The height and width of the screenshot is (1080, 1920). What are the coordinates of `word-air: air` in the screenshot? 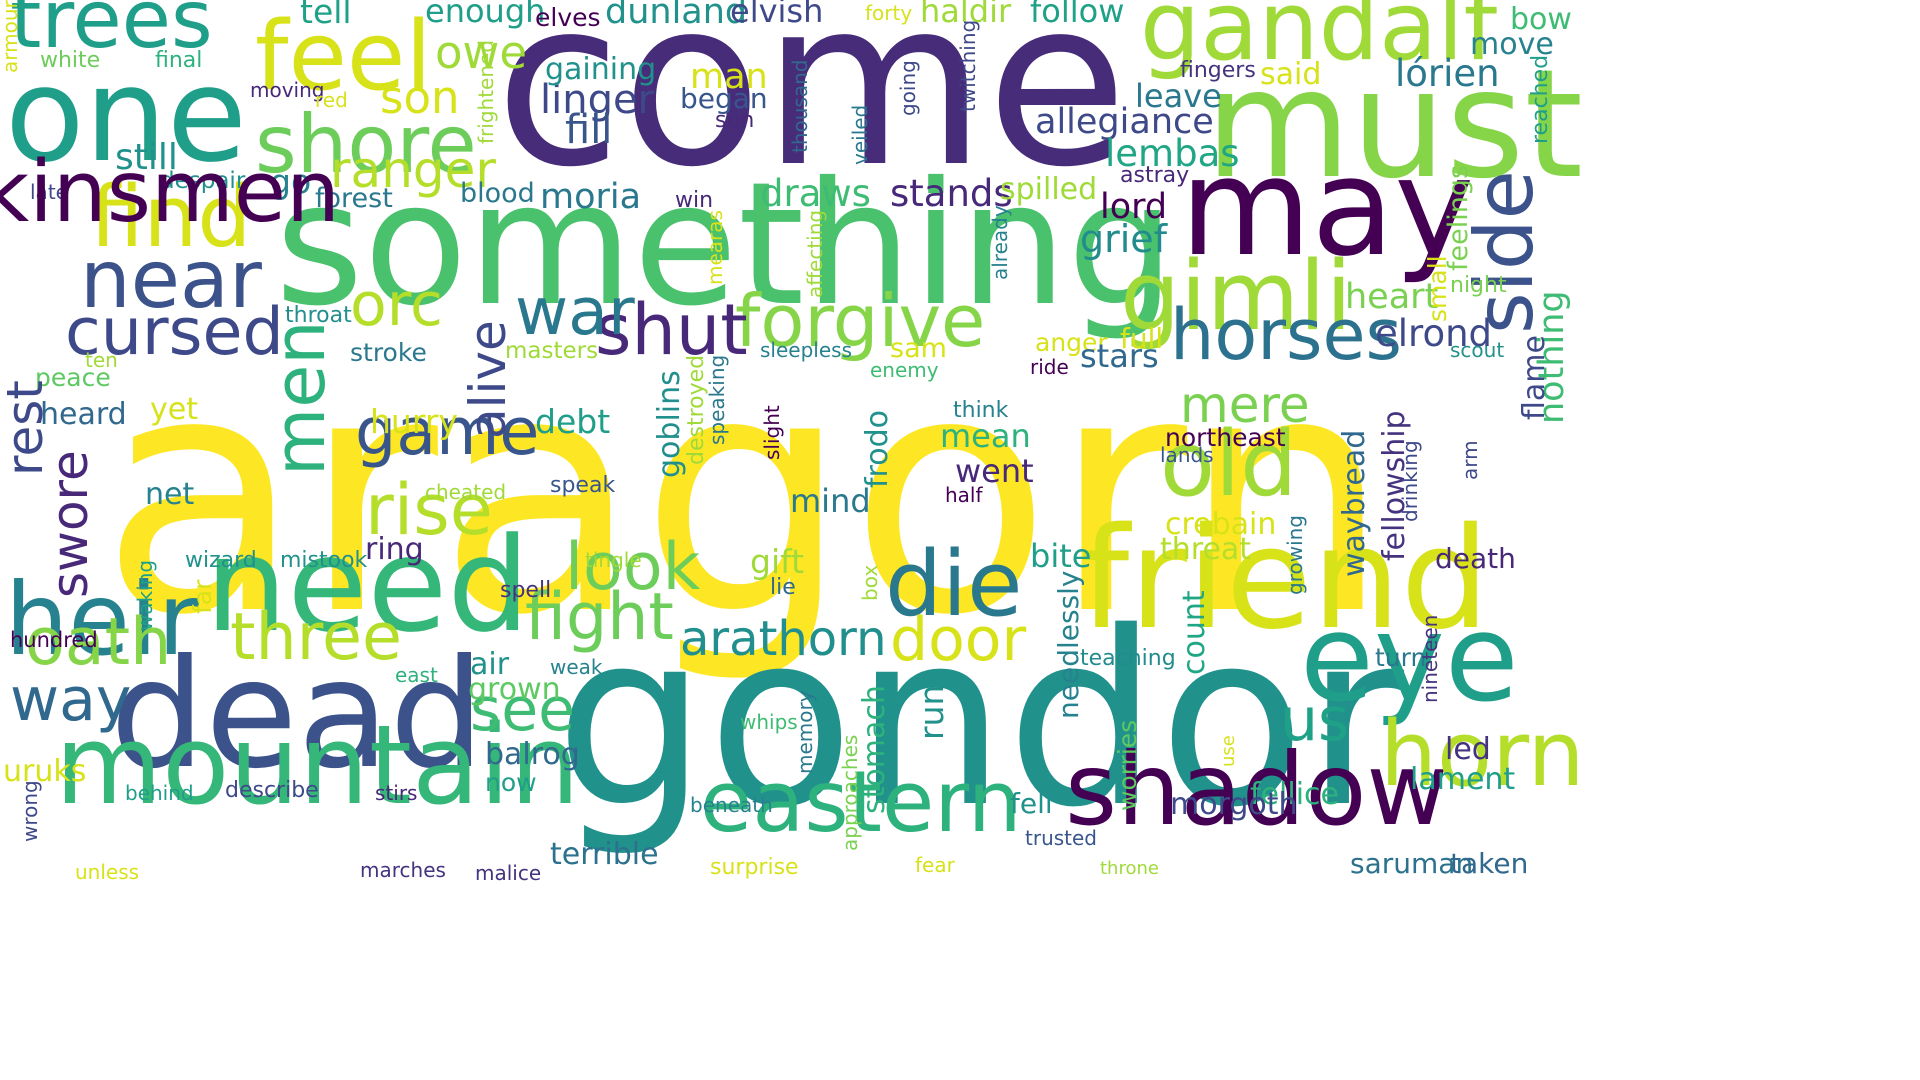 It's located at (490, 664).